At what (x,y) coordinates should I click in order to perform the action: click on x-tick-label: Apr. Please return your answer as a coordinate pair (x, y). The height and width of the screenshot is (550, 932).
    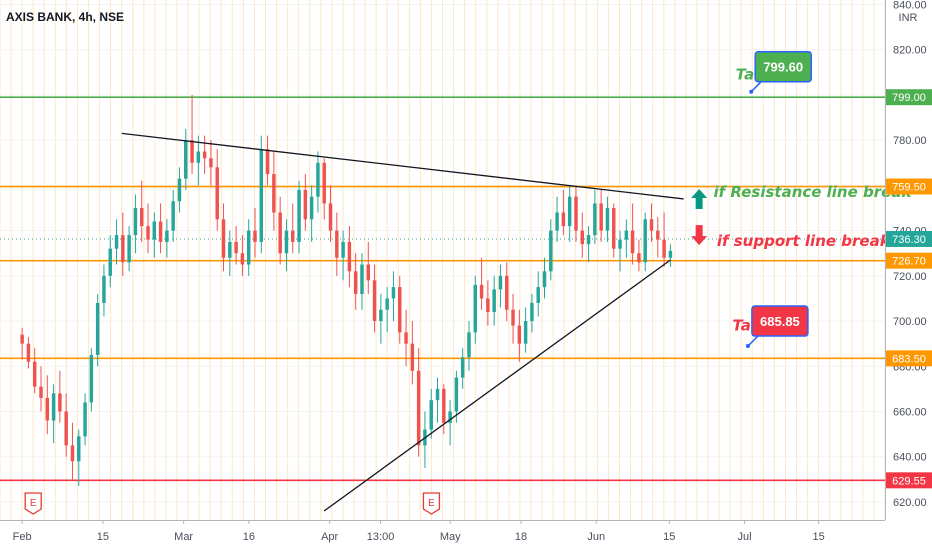
    Looking at the image, I should click on (329, 537).